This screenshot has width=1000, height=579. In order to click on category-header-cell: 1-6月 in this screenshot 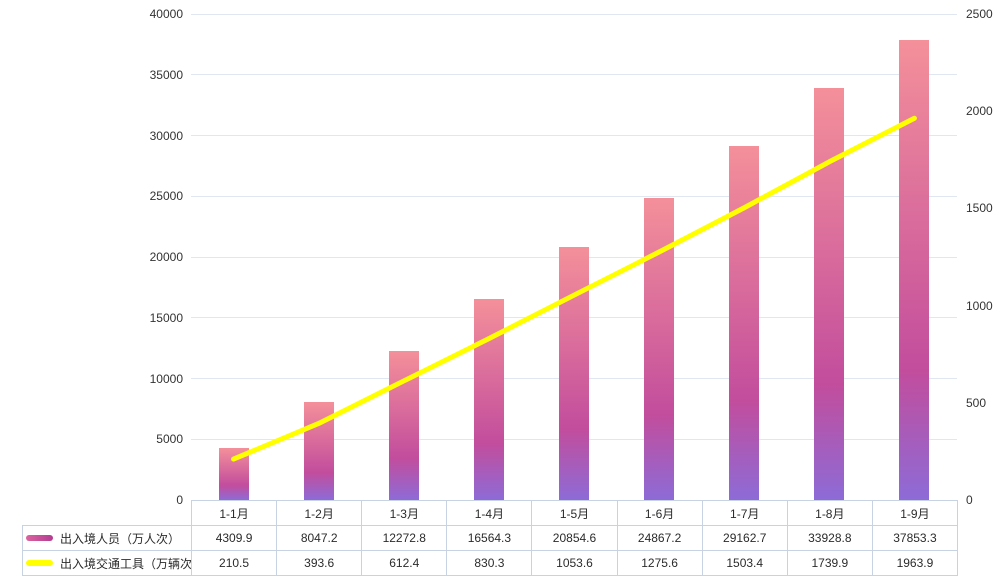, I will do `click(659, 513)`.